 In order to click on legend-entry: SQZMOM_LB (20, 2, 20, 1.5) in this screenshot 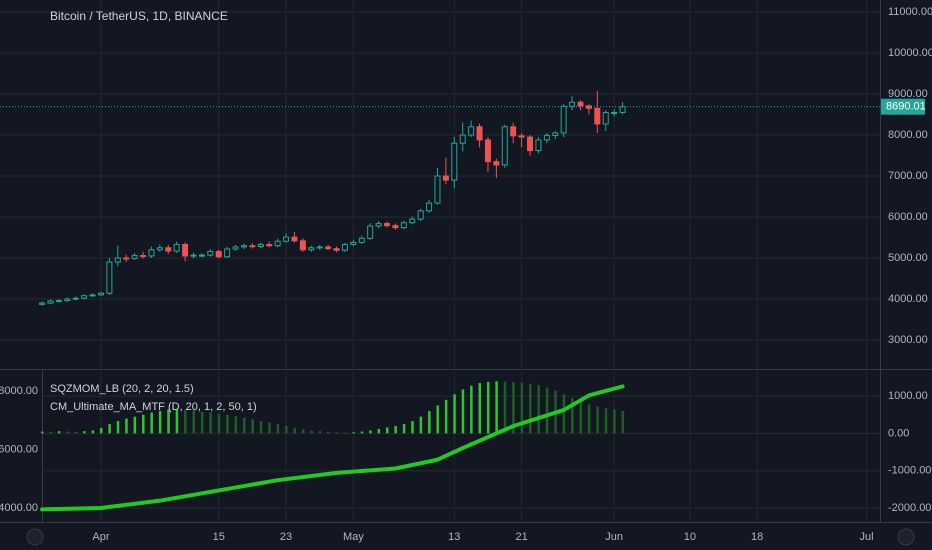, I will do `click(122, 389)`.